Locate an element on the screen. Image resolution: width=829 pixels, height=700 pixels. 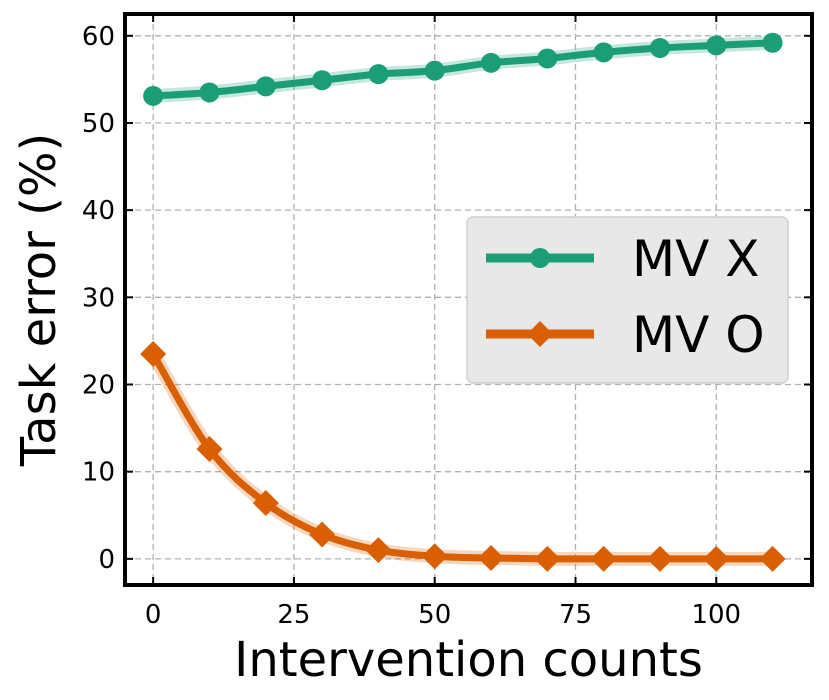
y-axis-label: Task error (%) is located at coordinates (39, 300).